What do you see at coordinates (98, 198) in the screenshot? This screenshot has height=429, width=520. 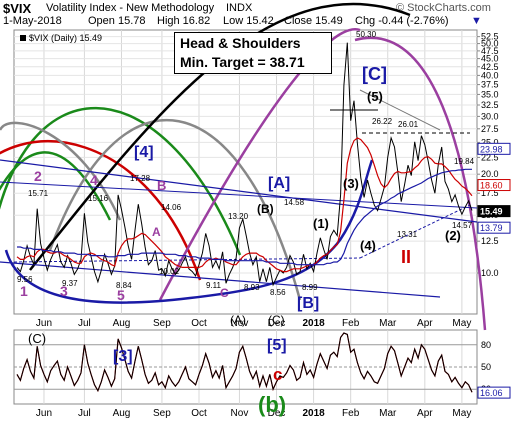 I see `wave-label: 15.16` at bounding box center [98, 198].